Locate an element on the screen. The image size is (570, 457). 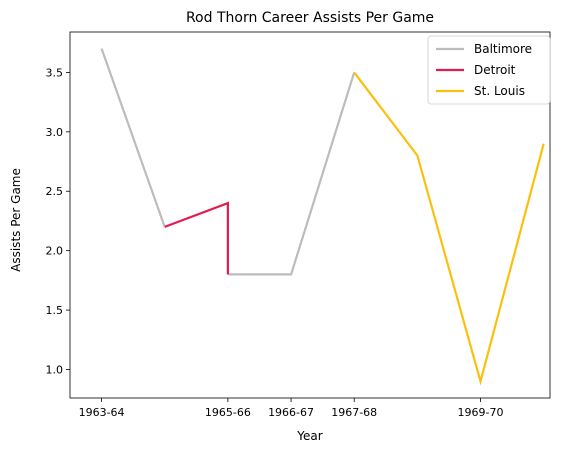
x-tick-label: 1966-67 is located at coordinates (291, 412).